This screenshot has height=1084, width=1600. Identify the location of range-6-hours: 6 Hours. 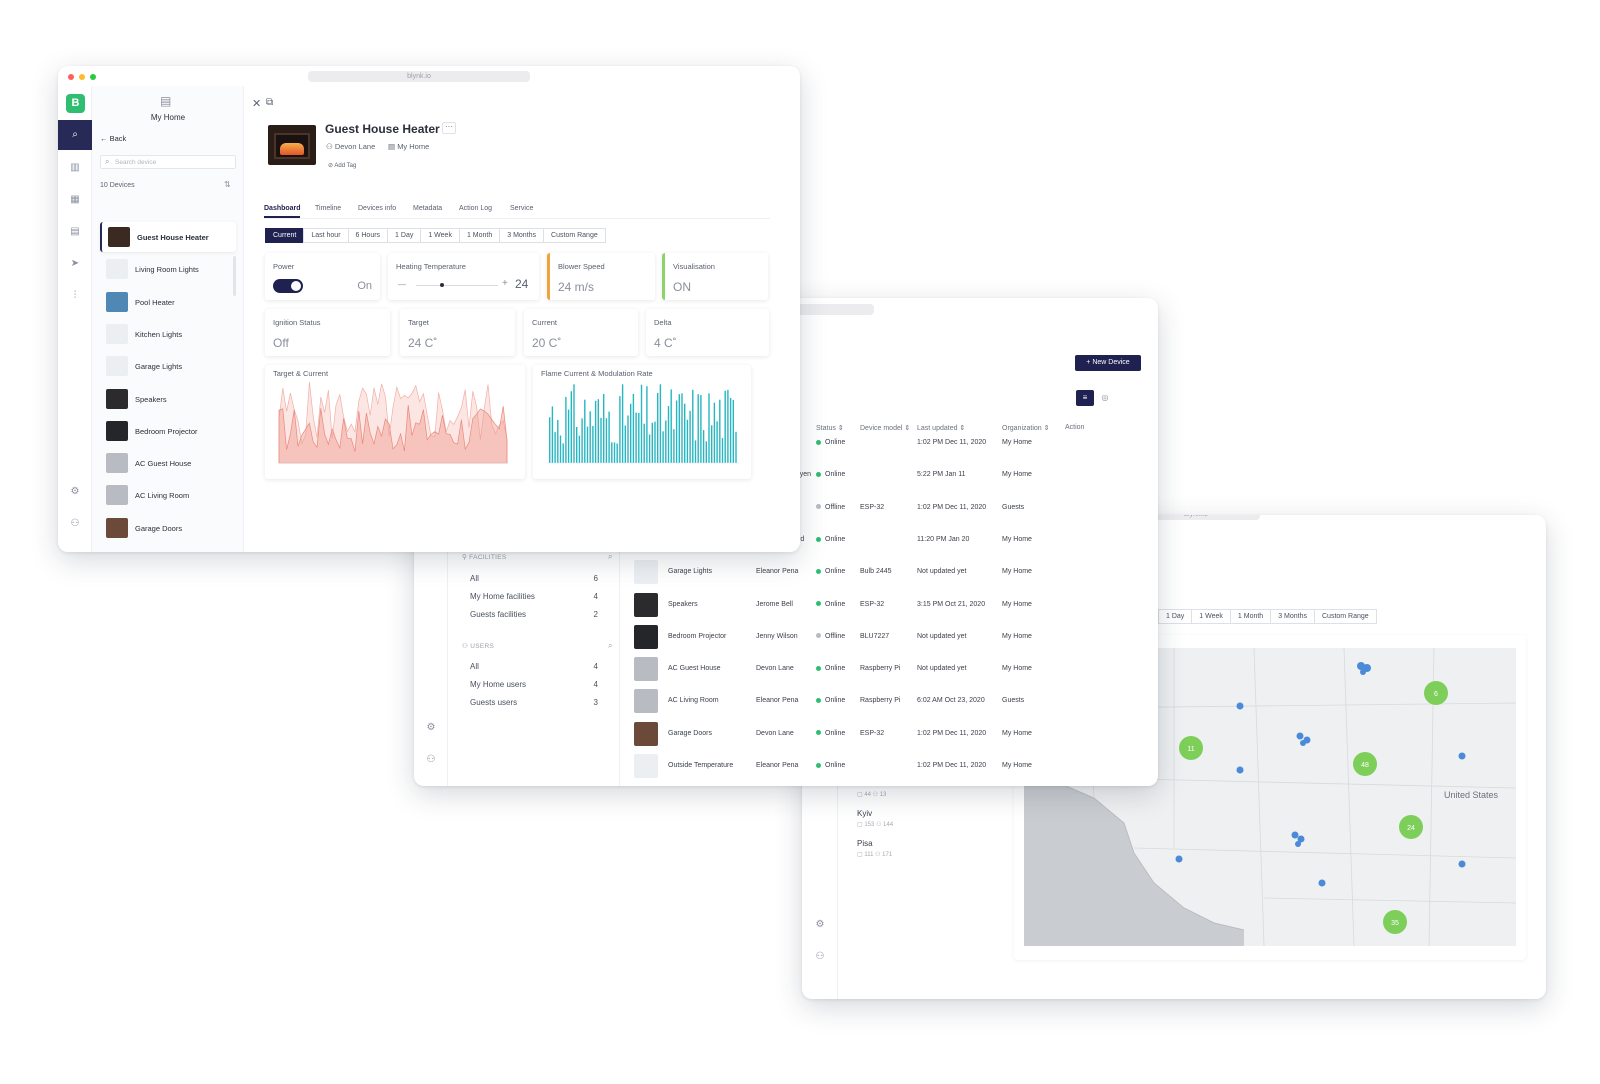
(368, 235).